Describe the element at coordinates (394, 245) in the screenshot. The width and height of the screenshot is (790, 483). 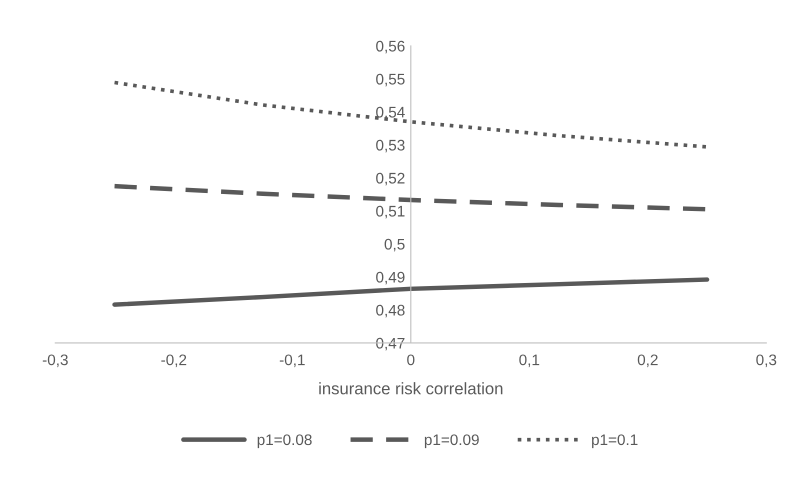
I see `y-tick-label: 0,5` at that location.